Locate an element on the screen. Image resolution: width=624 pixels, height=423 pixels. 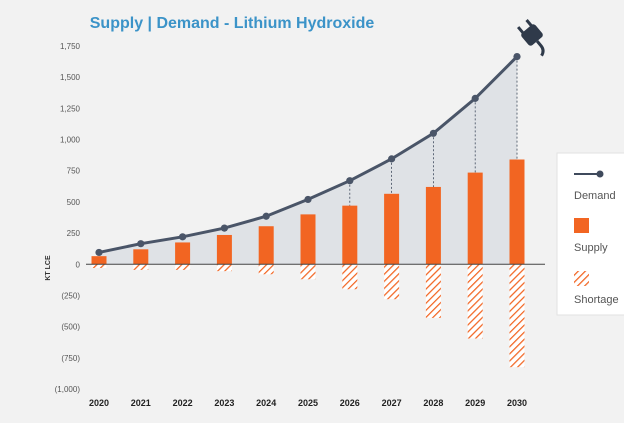
y-tick-label: (250) is located at coordinates (70, 295).